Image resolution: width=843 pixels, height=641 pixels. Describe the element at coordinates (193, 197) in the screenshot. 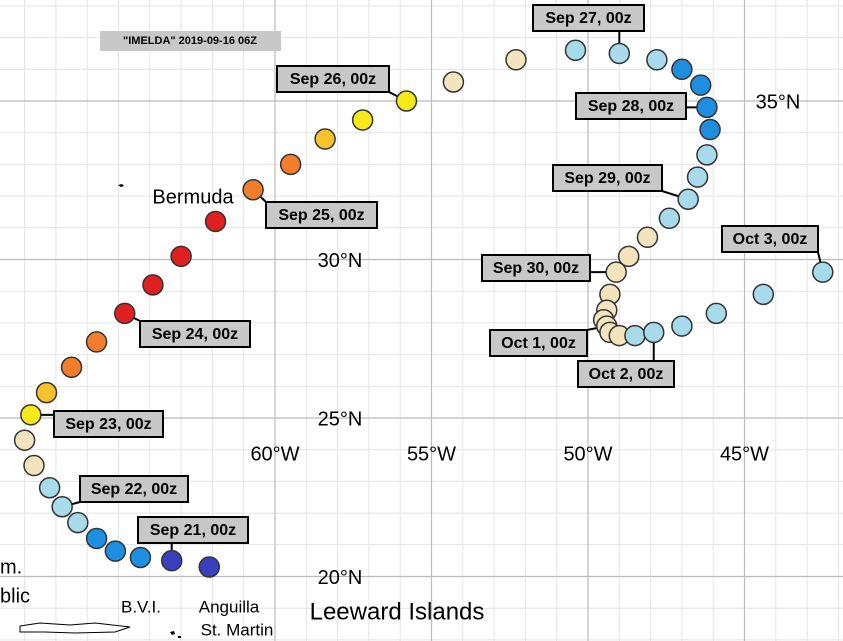

I see `place-label: Bermuda` at that location.